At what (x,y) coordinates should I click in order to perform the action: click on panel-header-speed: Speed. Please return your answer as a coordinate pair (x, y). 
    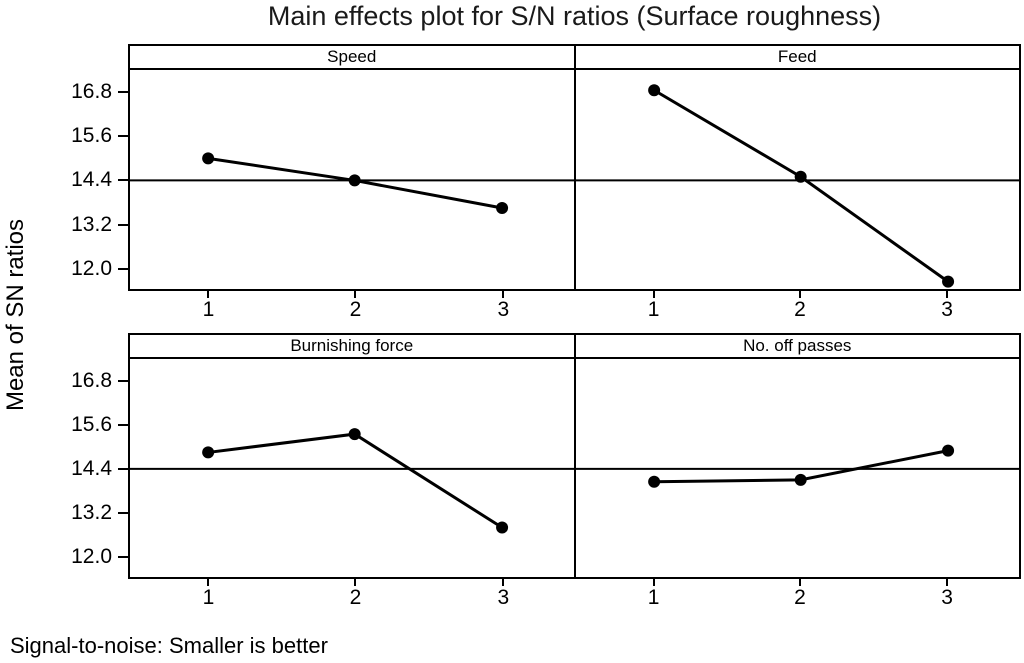
    Looking at the image, I should click on (353, 57).